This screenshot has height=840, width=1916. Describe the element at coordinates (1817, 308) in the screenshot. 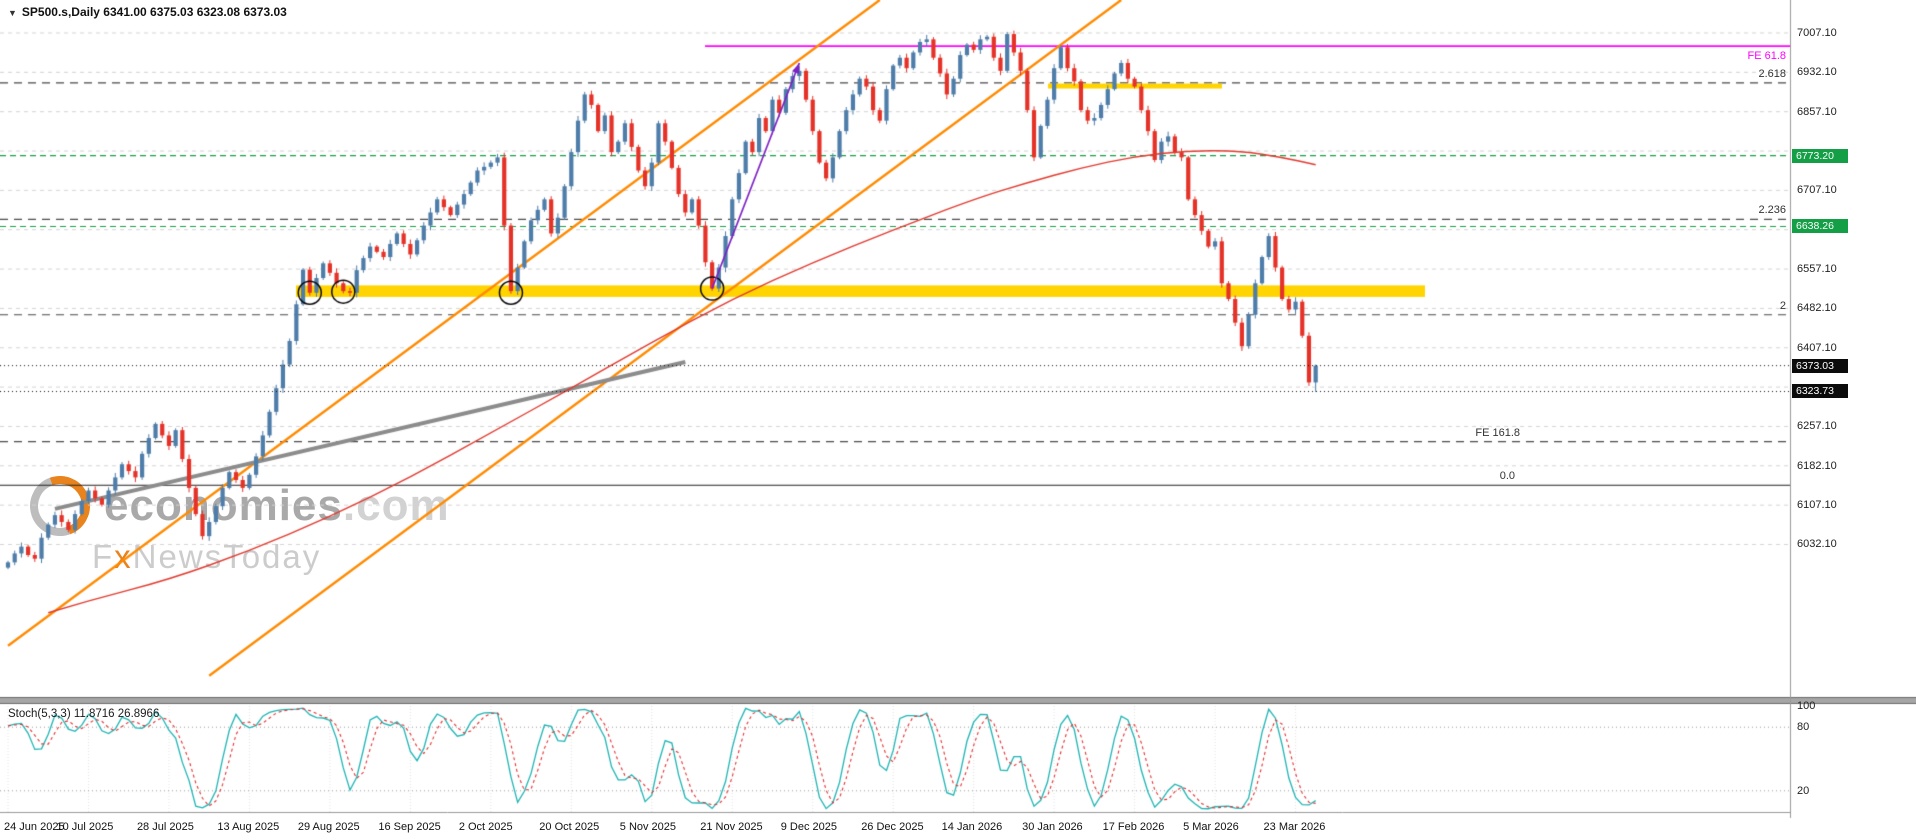

I see `price-axis-label: 6482.10` at that location.